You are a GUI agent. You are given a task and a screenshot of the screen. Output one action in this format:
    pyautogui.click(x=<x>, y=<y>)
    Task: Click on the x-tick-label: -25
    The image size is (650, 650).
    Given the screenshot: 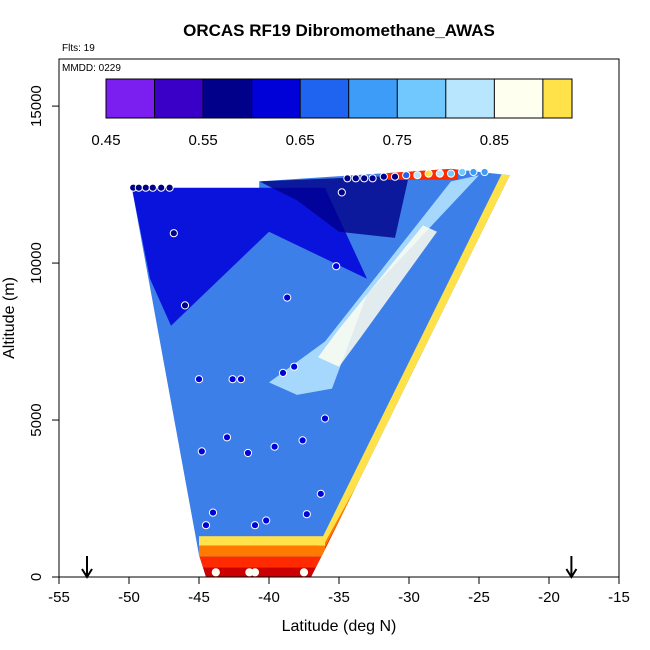 What is the action you would take?
    pyautogui.click(x=479, y=597)
    